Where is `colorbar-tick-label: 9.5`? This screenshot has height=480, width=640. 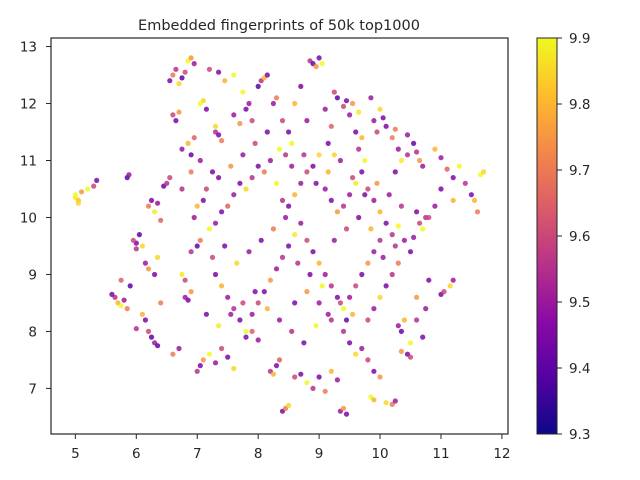
colorbar-tick-label: 9.5 is located at coordinates (579, 303).